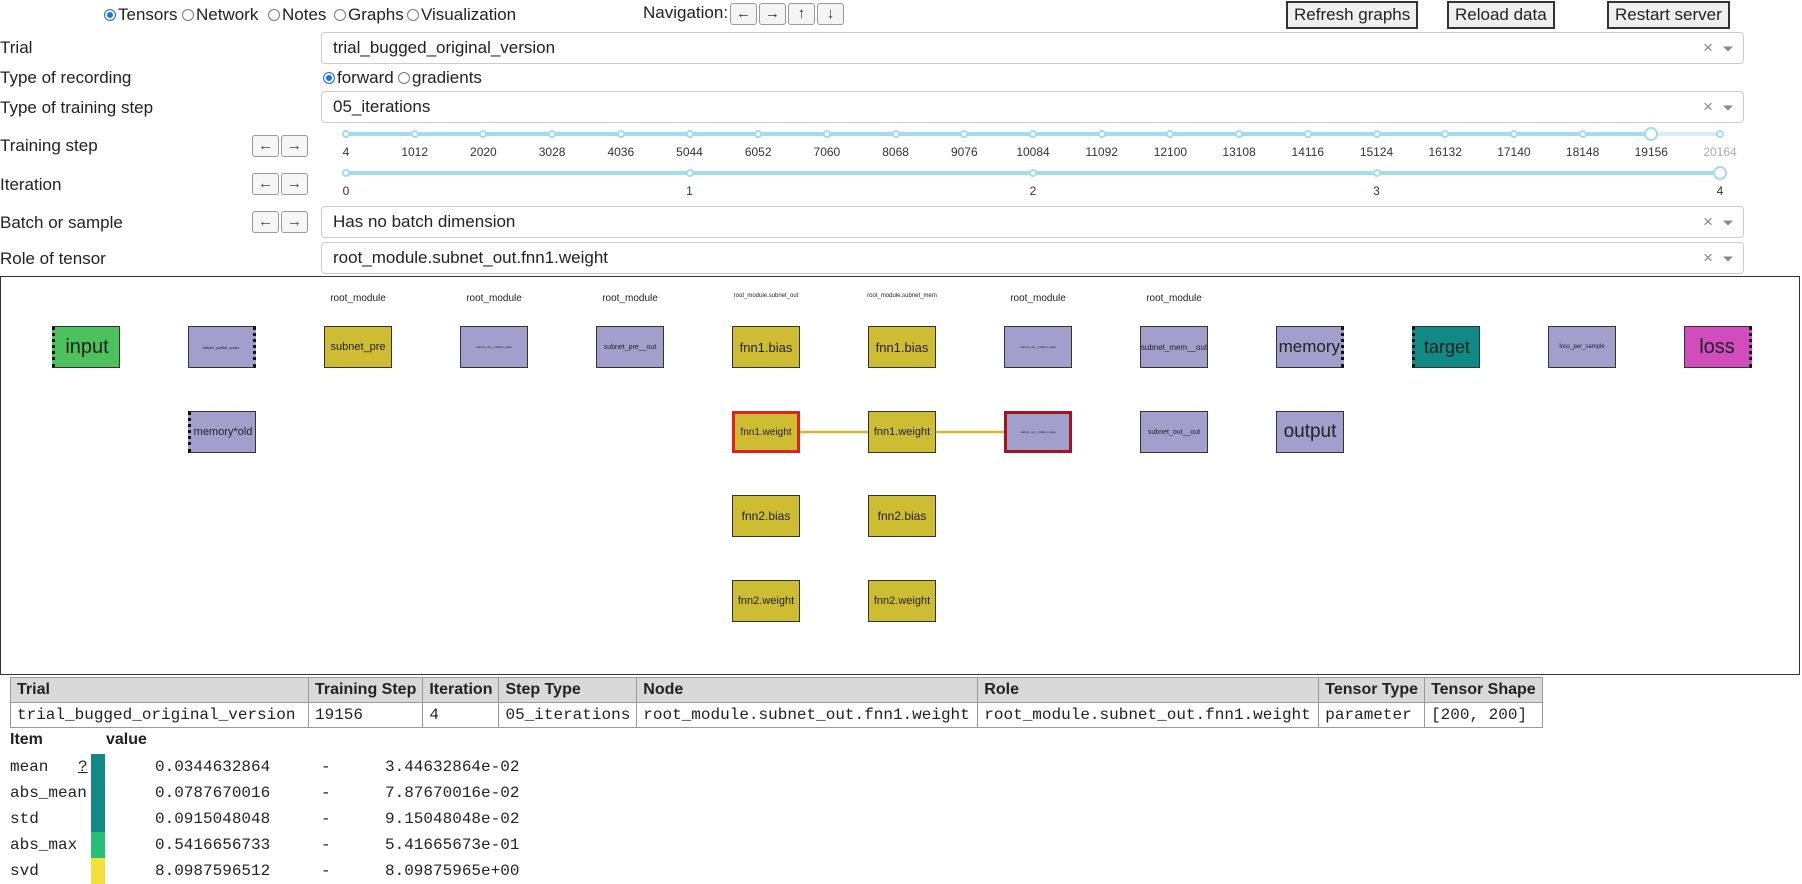 The height and width of the screenshot is (884, 1802). What do you see at coordinates (1032, 222) in the screenshot?
I see `batch-dropdown: Has no batch dimension ×` at bounding box center [1032, 222].